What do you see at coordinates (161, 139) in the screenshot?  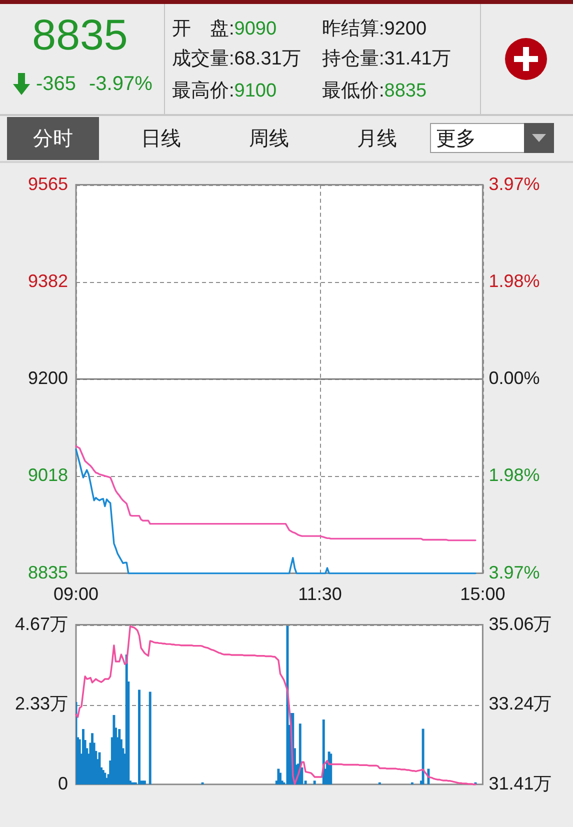 I see `text: 日线` at bounding box center [161, 139].